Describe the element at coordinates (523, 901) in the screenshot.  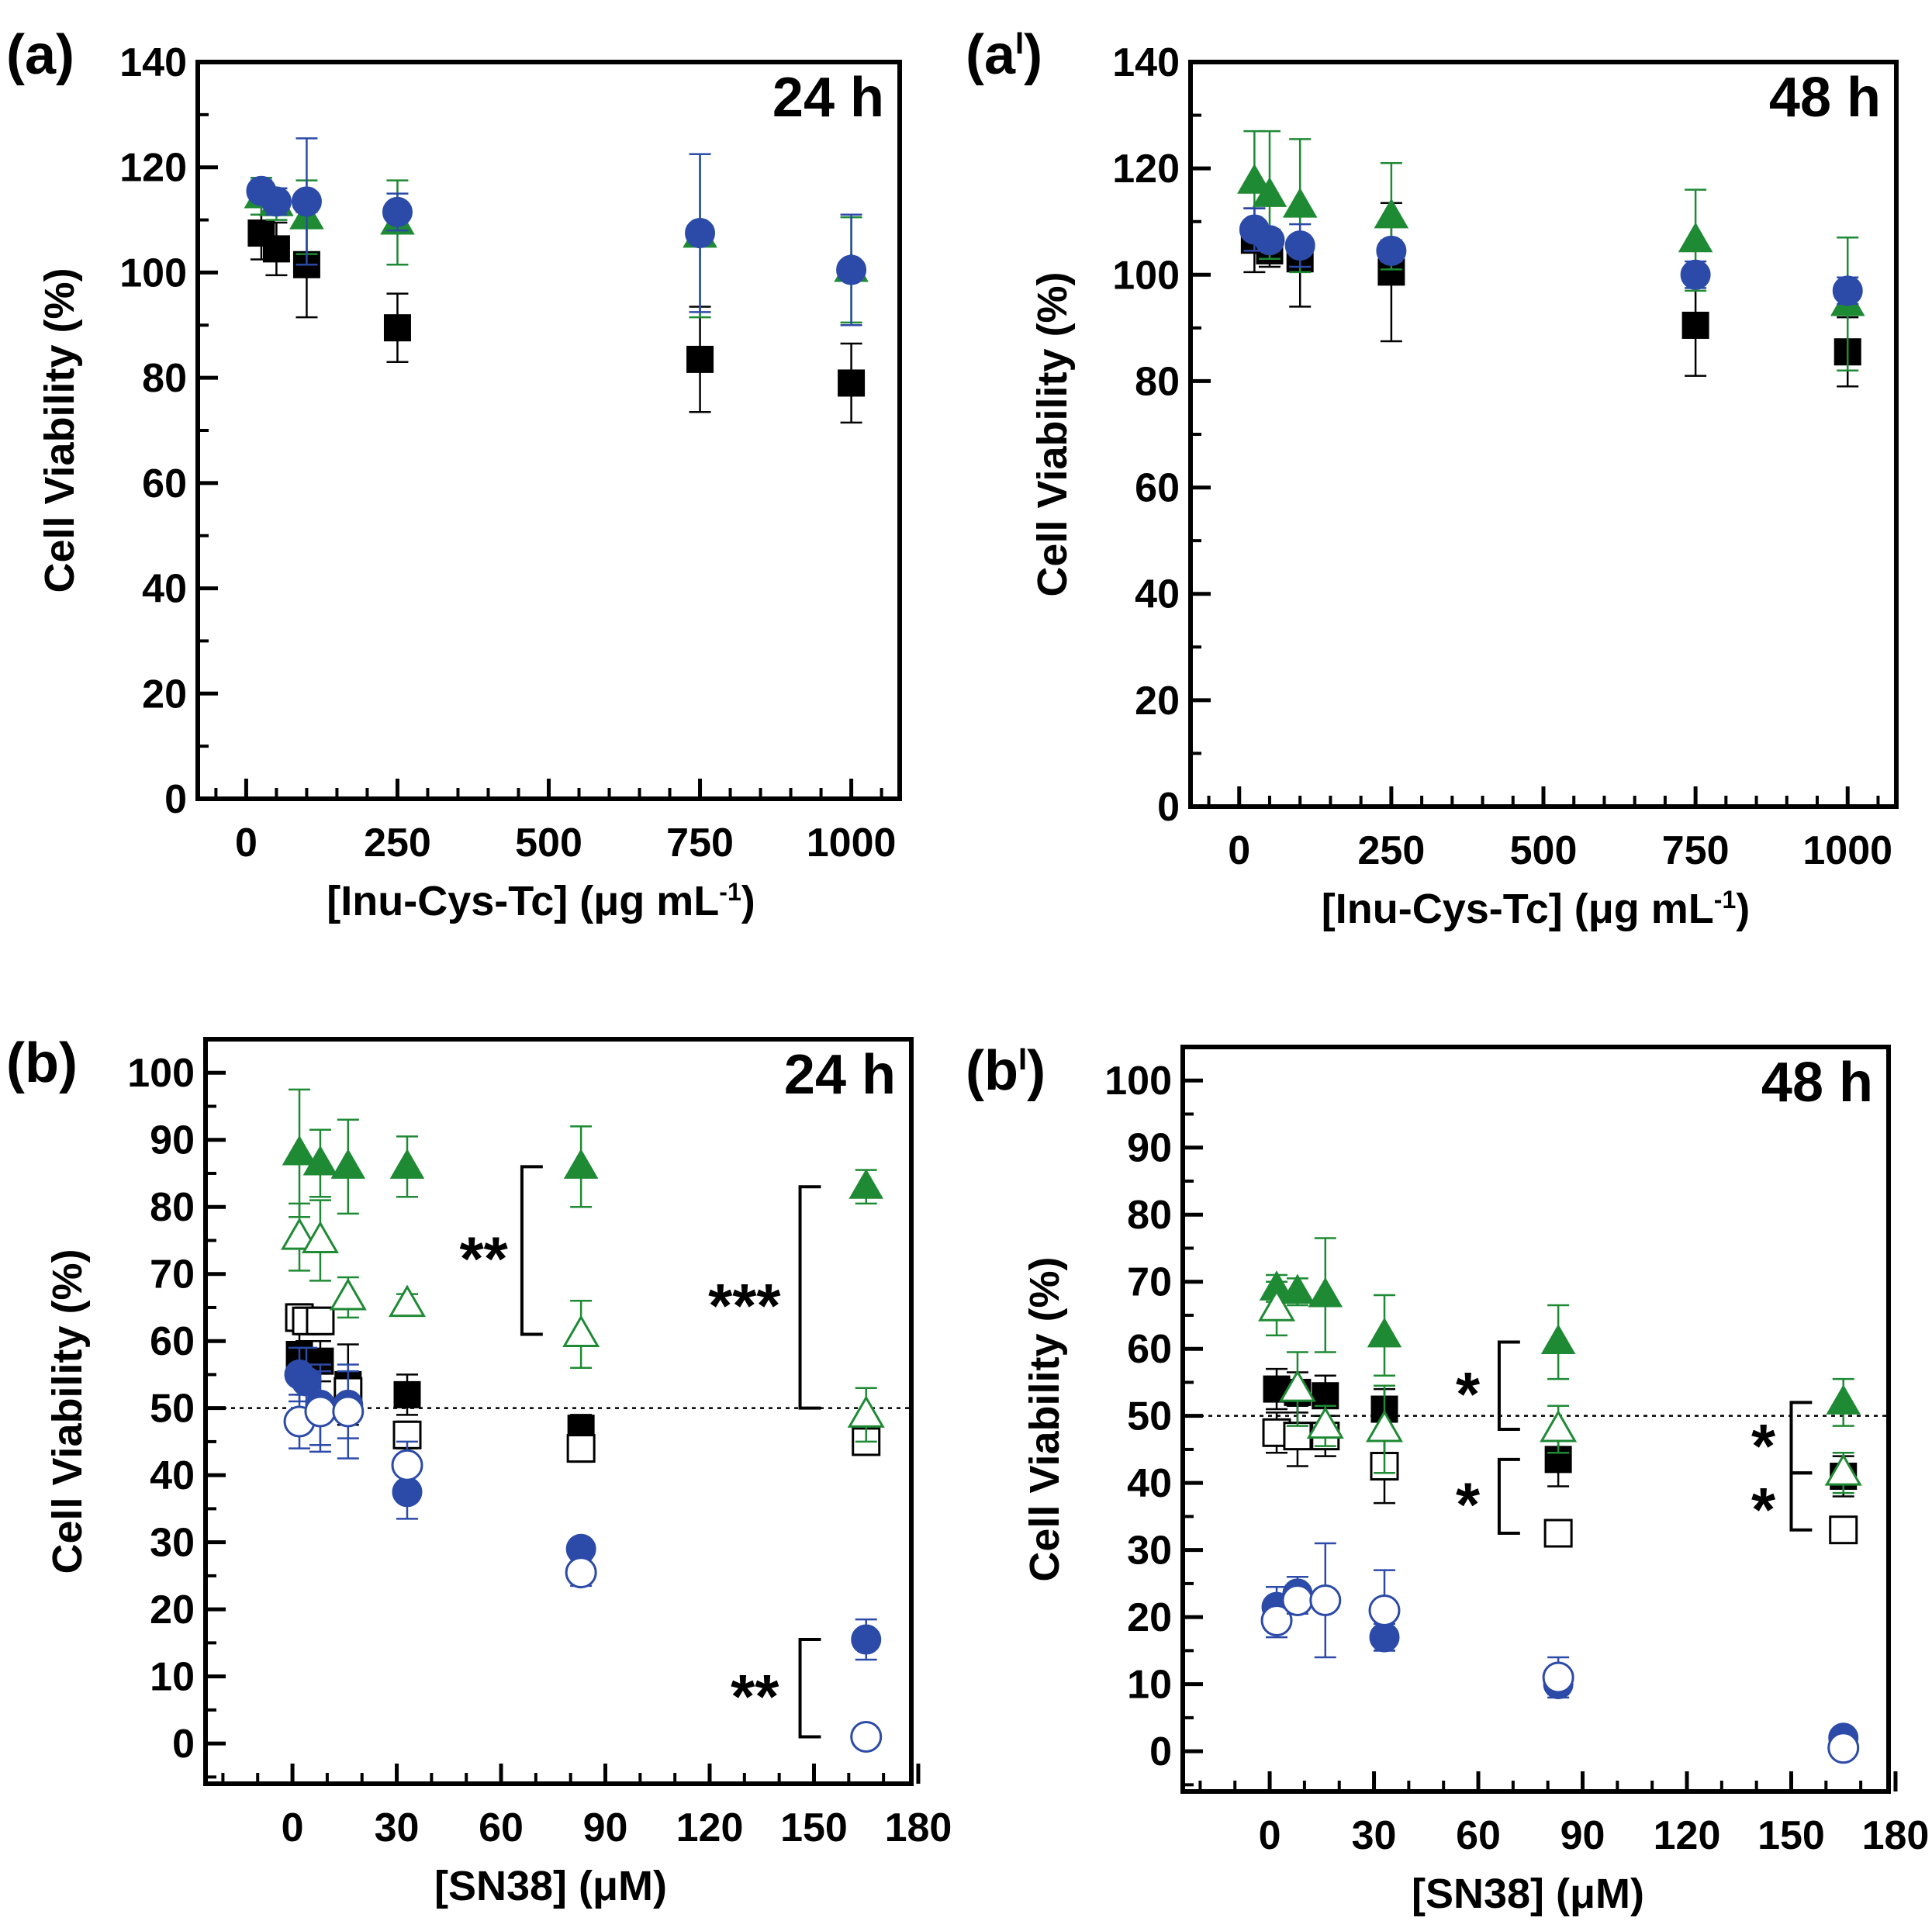
I see `x-axis-title-main: [Inu-Cys-Tc] (μg mL` at that location.